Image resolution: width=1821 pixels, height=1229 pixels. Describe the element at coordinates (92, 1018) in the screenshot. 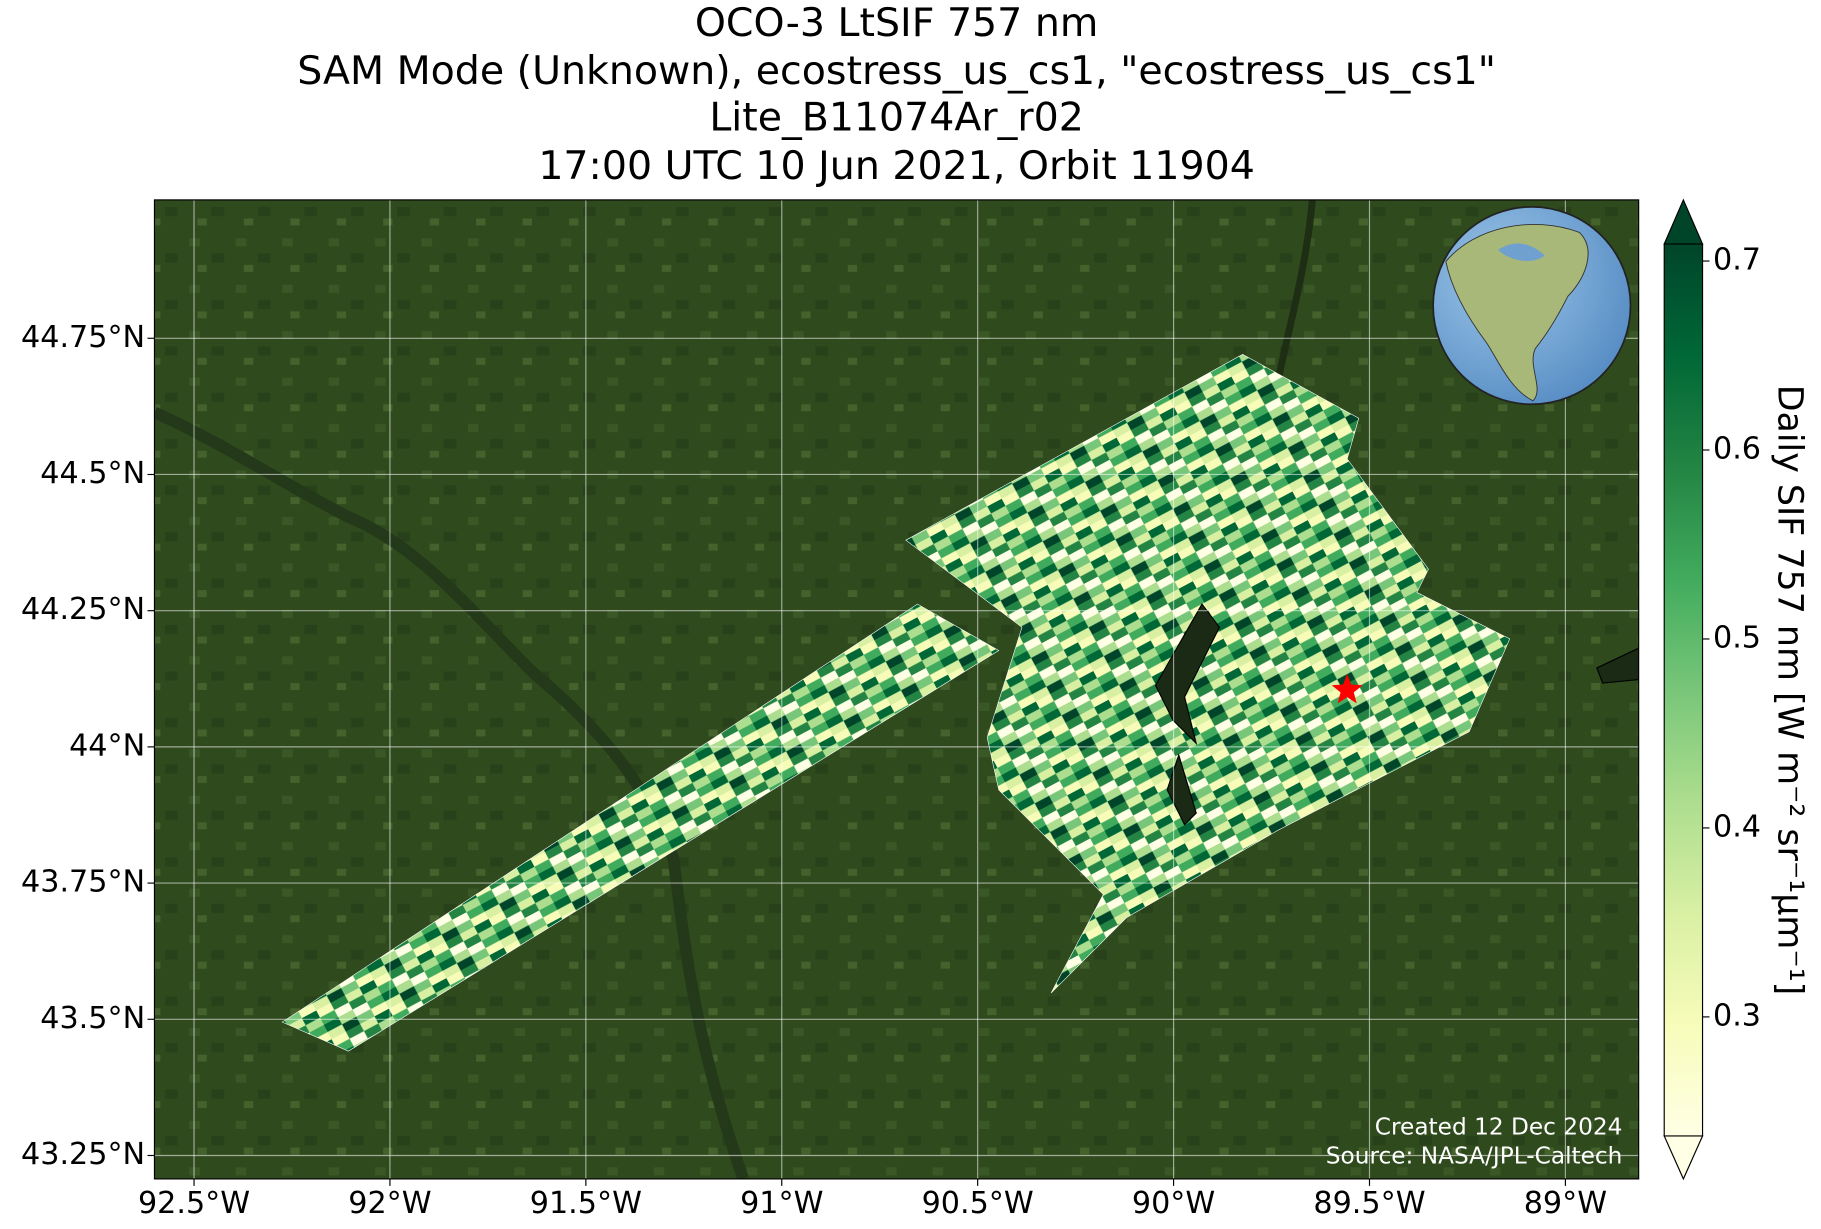

I see `y-tick-label: 43.5°N` at that location.